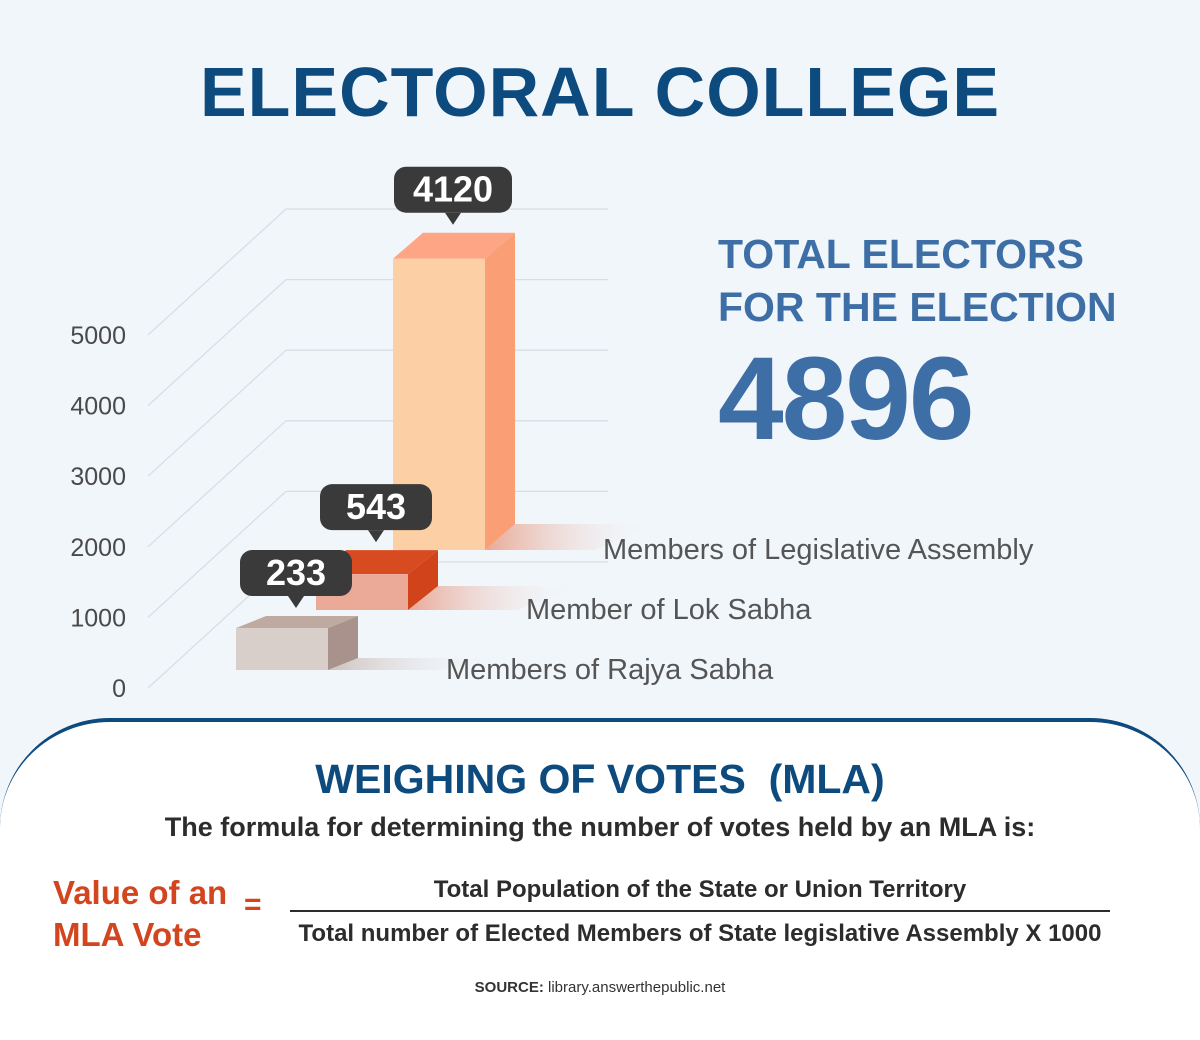 The width and height of the screenshot is (1200, 1040). Describe the element at coordinates (901, 254) in the screenshot. I see `total-electors-label-line1: TOTAL ELECTORS` at that location.